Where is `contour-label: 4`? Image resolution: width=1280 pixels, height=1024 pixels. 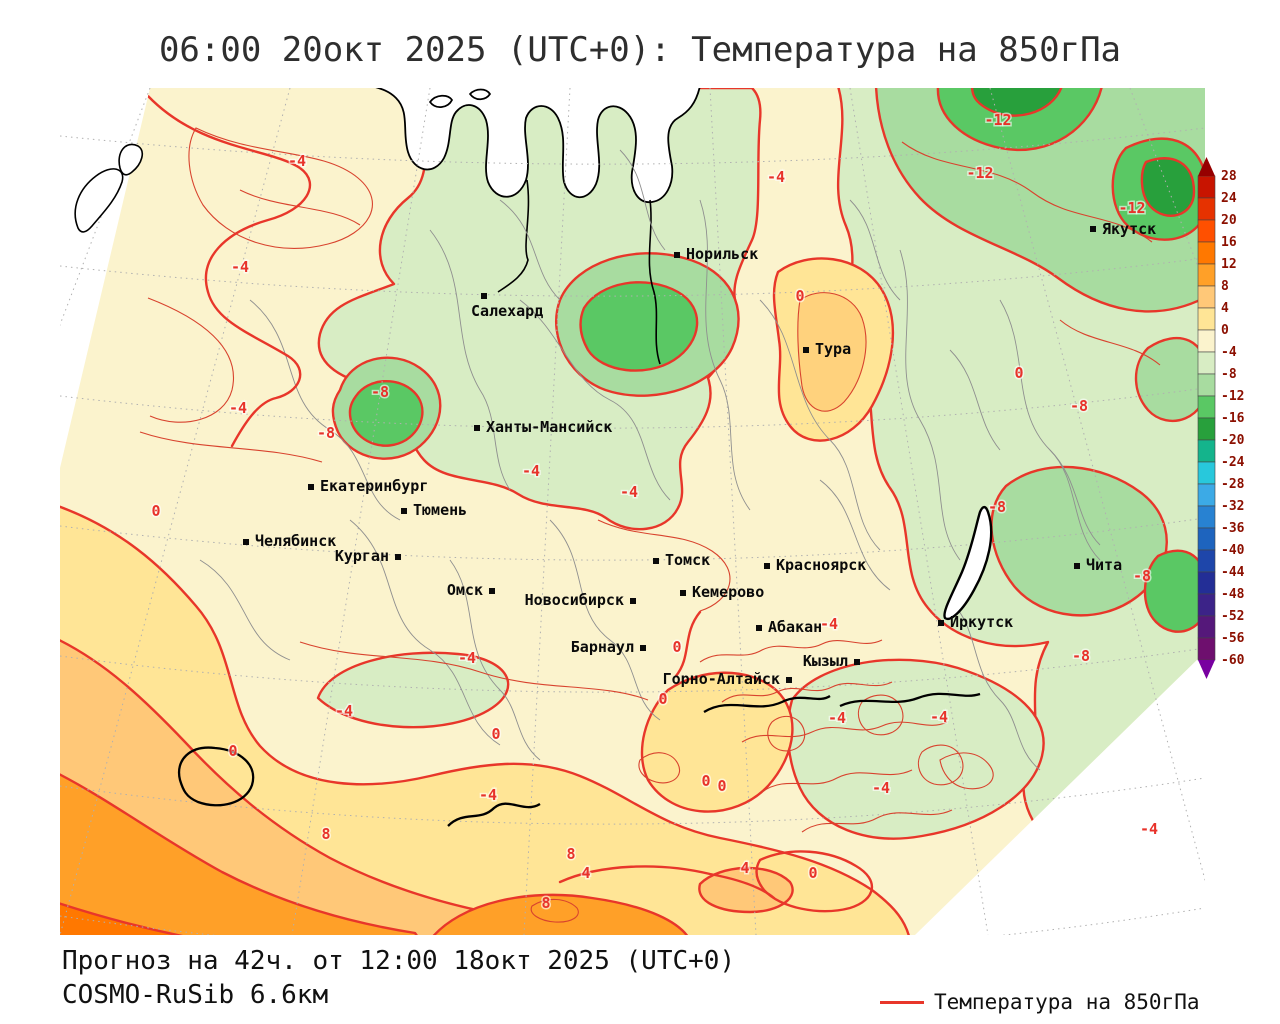 contour-label: 4 is located at coordinates (744, 868).